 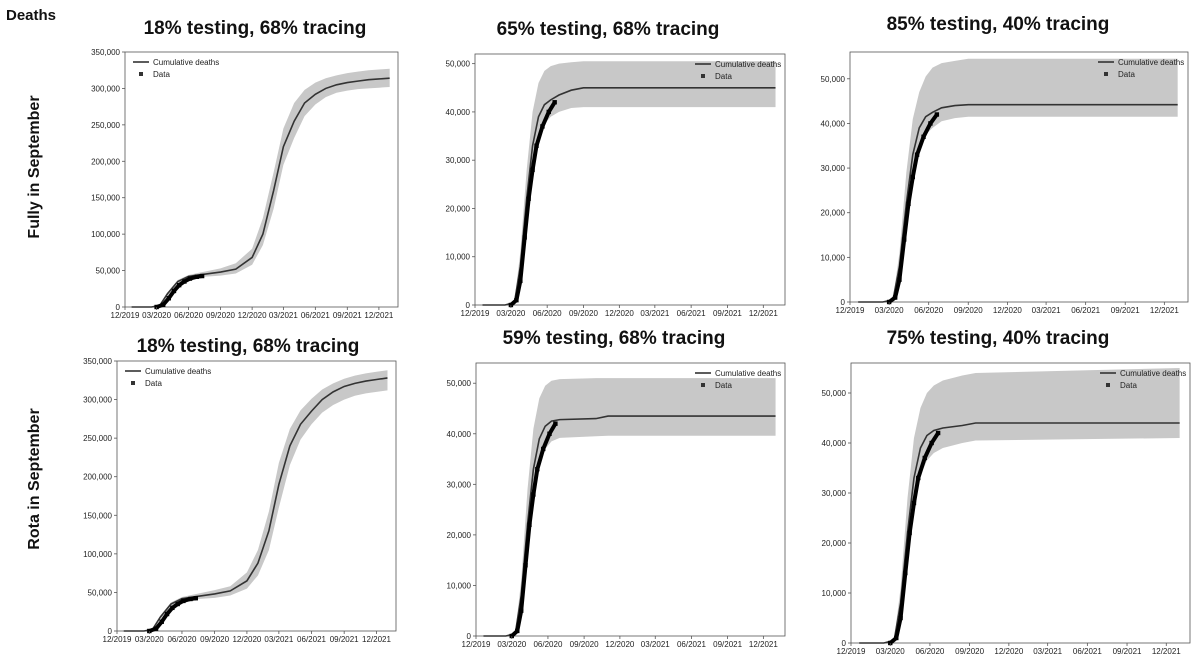 What do you see at coordinates (97, 477) in the screenshot?
I see `y-tick-label: 200,000` at bounding box center [97, 477].